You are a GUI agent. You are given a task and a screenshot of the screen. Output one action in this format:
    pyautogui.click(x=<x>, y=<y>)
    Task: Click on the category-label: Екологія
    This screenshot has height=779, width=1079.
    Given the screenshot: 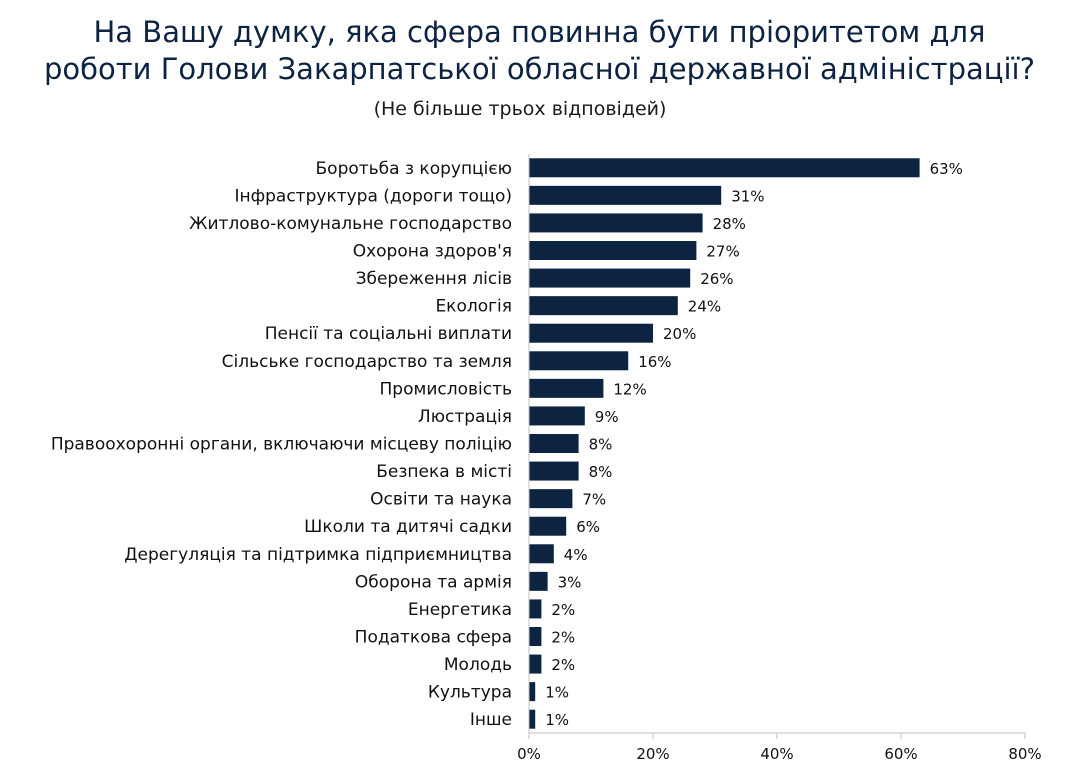 What is the action you would take?
    pyautogui.click(x=473, y=307)
    